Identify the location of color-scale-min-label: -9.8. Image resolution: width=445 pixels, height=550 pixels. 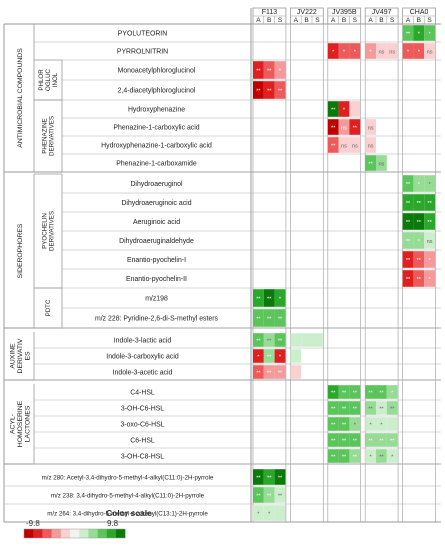
(33, 523).